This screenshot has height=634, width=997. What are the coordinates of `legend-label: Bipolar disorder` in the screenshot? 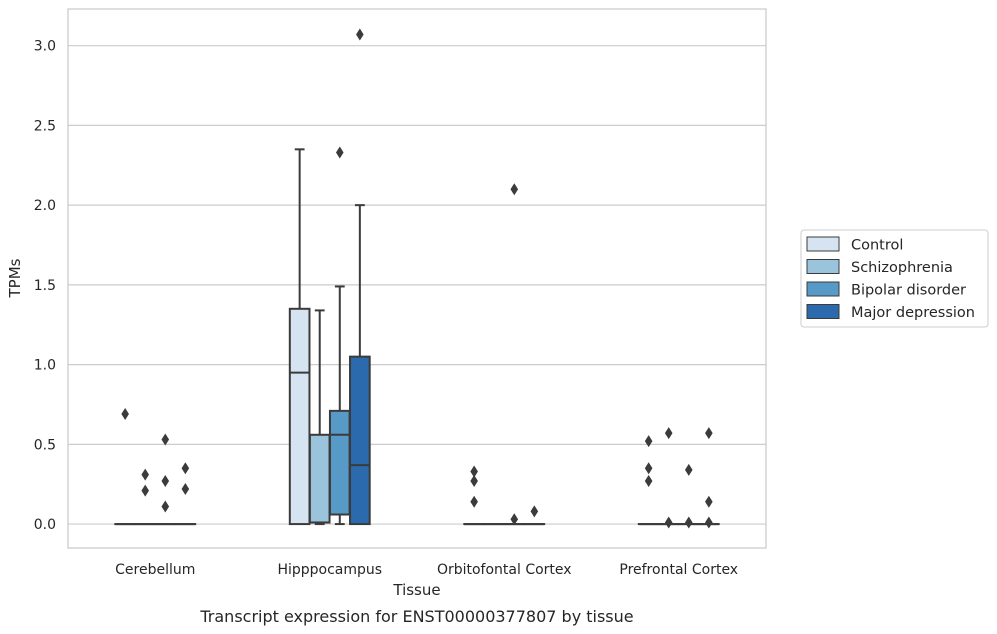 It's located at (908, 291).